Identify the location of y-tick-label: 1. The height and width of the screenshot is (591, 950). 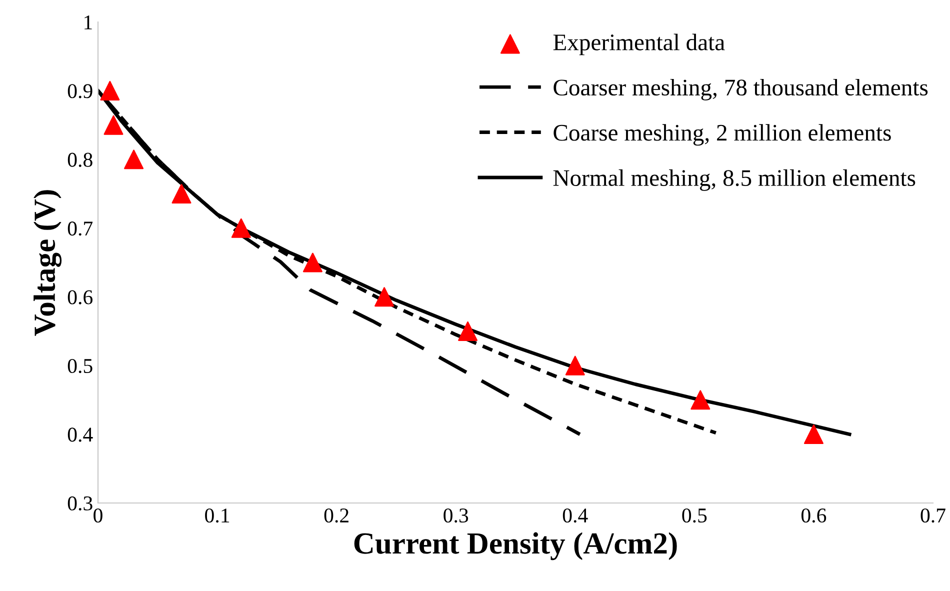
(88, 22).